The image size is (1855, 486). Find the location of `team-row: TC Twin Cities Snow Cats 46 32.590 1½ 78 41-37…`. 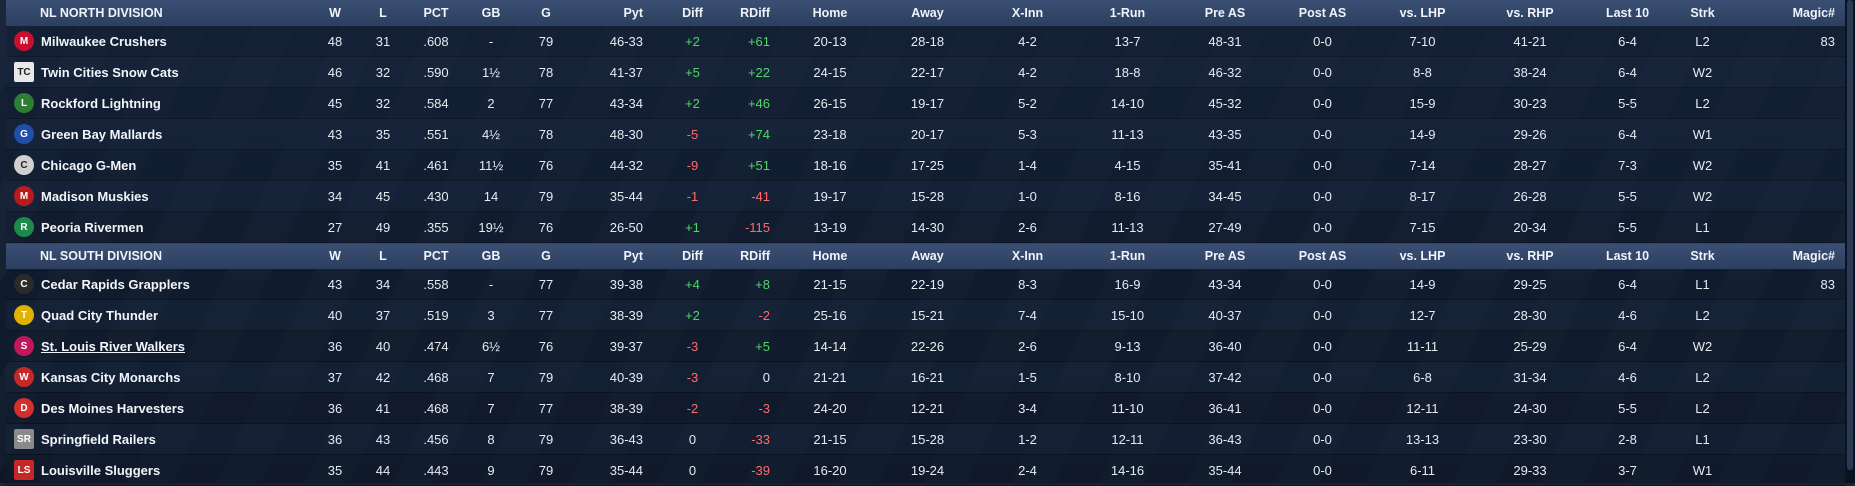

team-row: TC Twin Cities Snow Cats 46 32.590 1½ 78 41-37… is located at coordinates (925, 72).